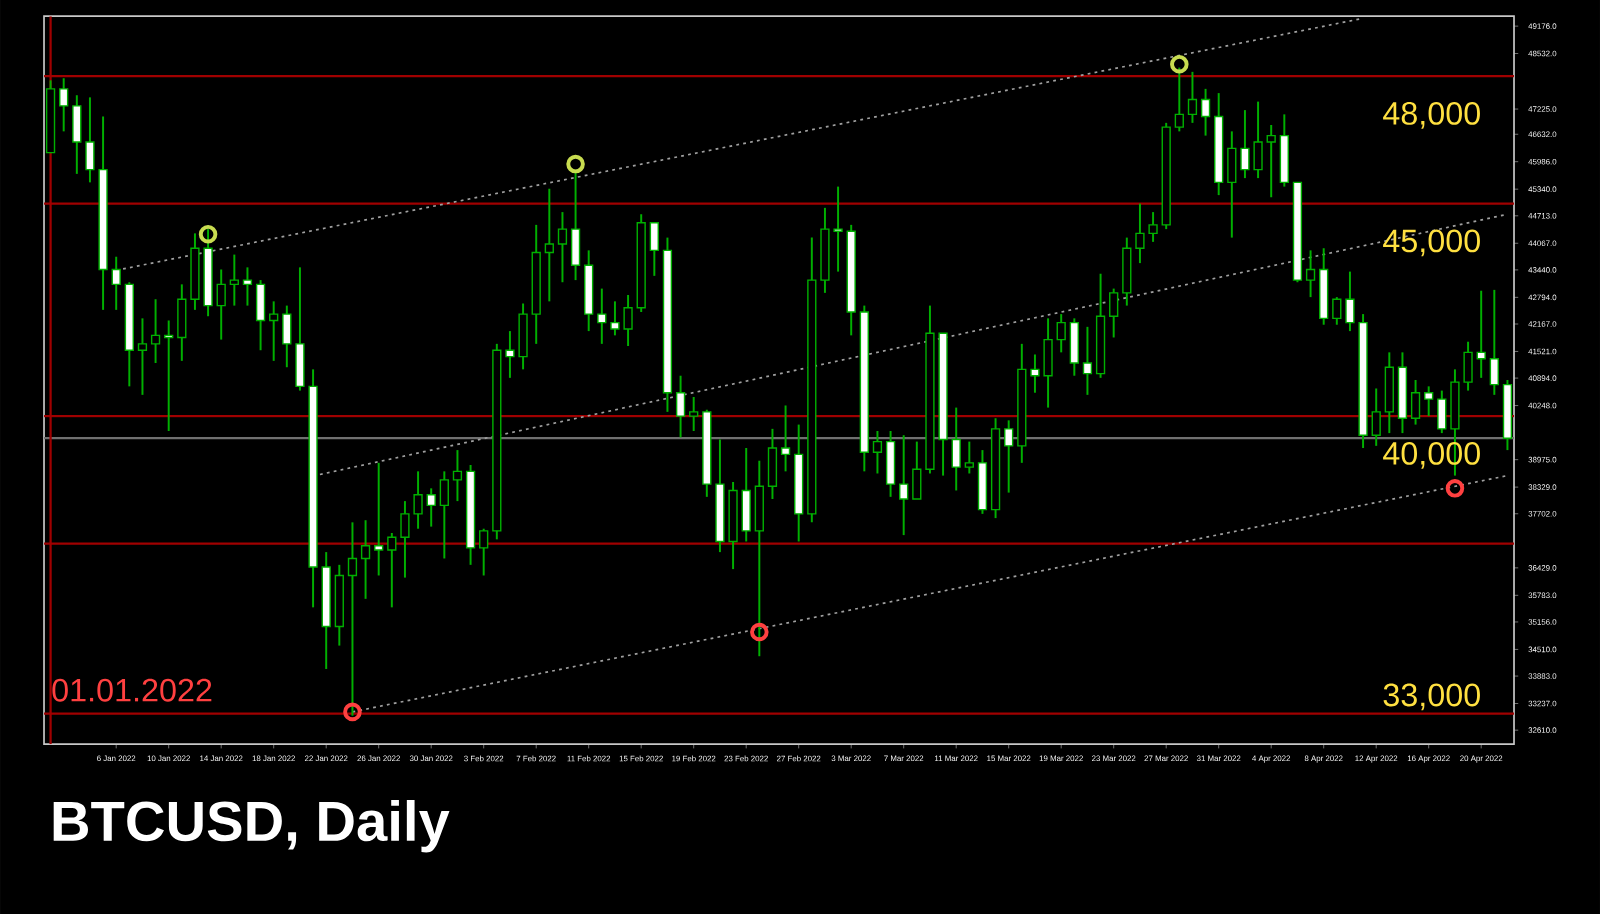 Image resolution: width=1600 pixels, height=914 pixels. What do you see at coordinates (251, 826) in the screenshot?
I see `text: BTCUSD, Daily` at bounding box center [251, 826].